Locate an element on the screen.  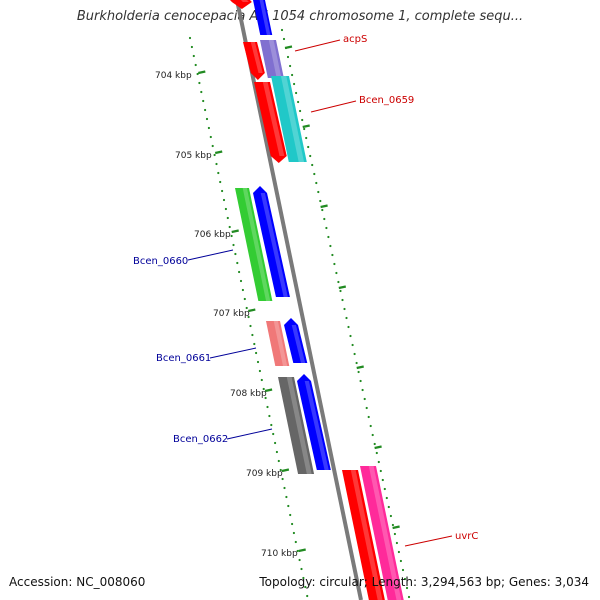
gene-label-Bcen_0661: Bcen_0661 is located at coordinates (183, 358).